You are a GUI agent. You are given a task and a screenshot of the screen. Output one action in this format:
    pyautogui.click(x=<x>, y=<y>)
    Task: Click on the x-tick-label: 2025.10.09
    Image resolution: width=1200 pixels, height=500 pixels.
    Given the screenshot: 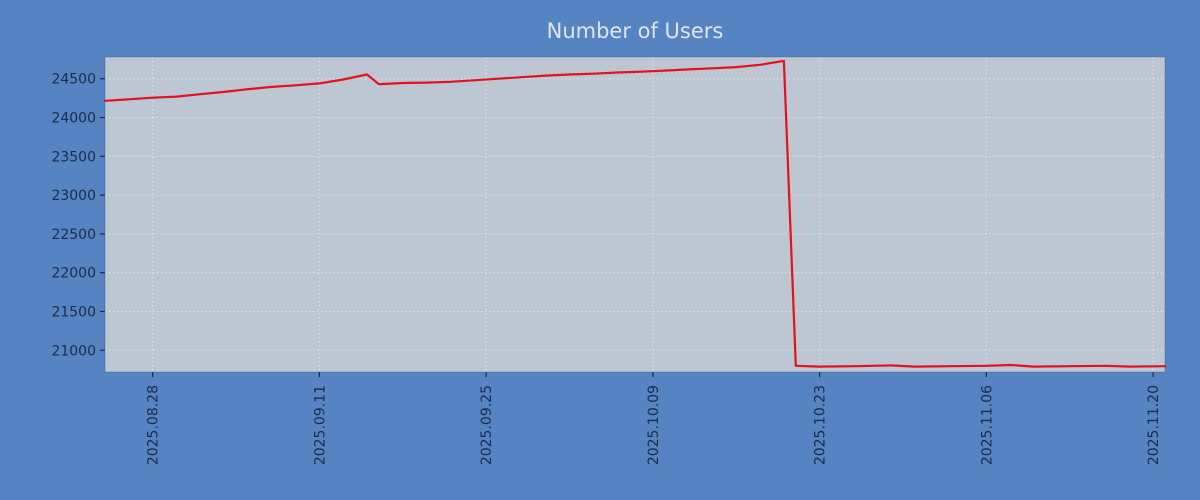 What is the action you would take?
    pyautogui.click(x=654, y=425)
    